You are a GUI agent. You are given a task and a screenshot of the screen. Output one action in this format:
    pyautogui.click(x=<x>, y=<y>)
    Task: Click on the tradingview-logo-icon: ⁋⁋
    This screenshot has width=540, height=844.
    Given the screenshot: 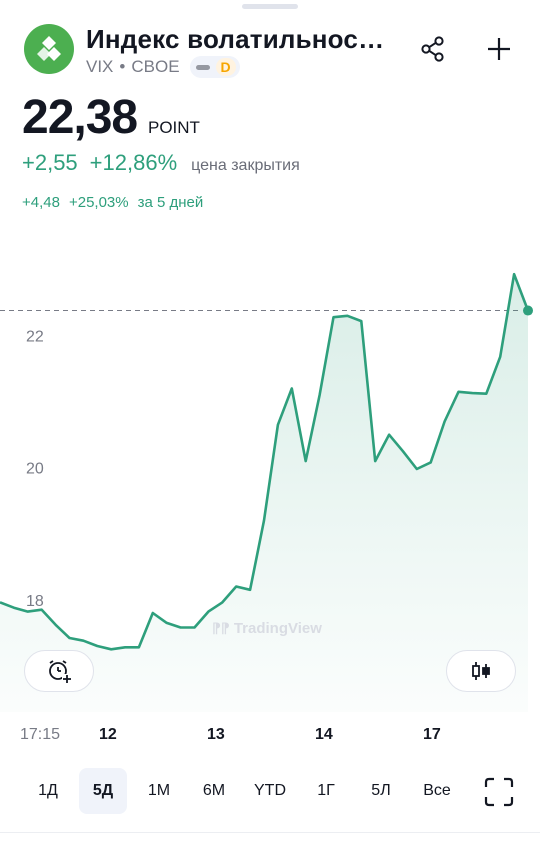 What is the action you would take?
    pyautogui.click(x=221, y=628)
    